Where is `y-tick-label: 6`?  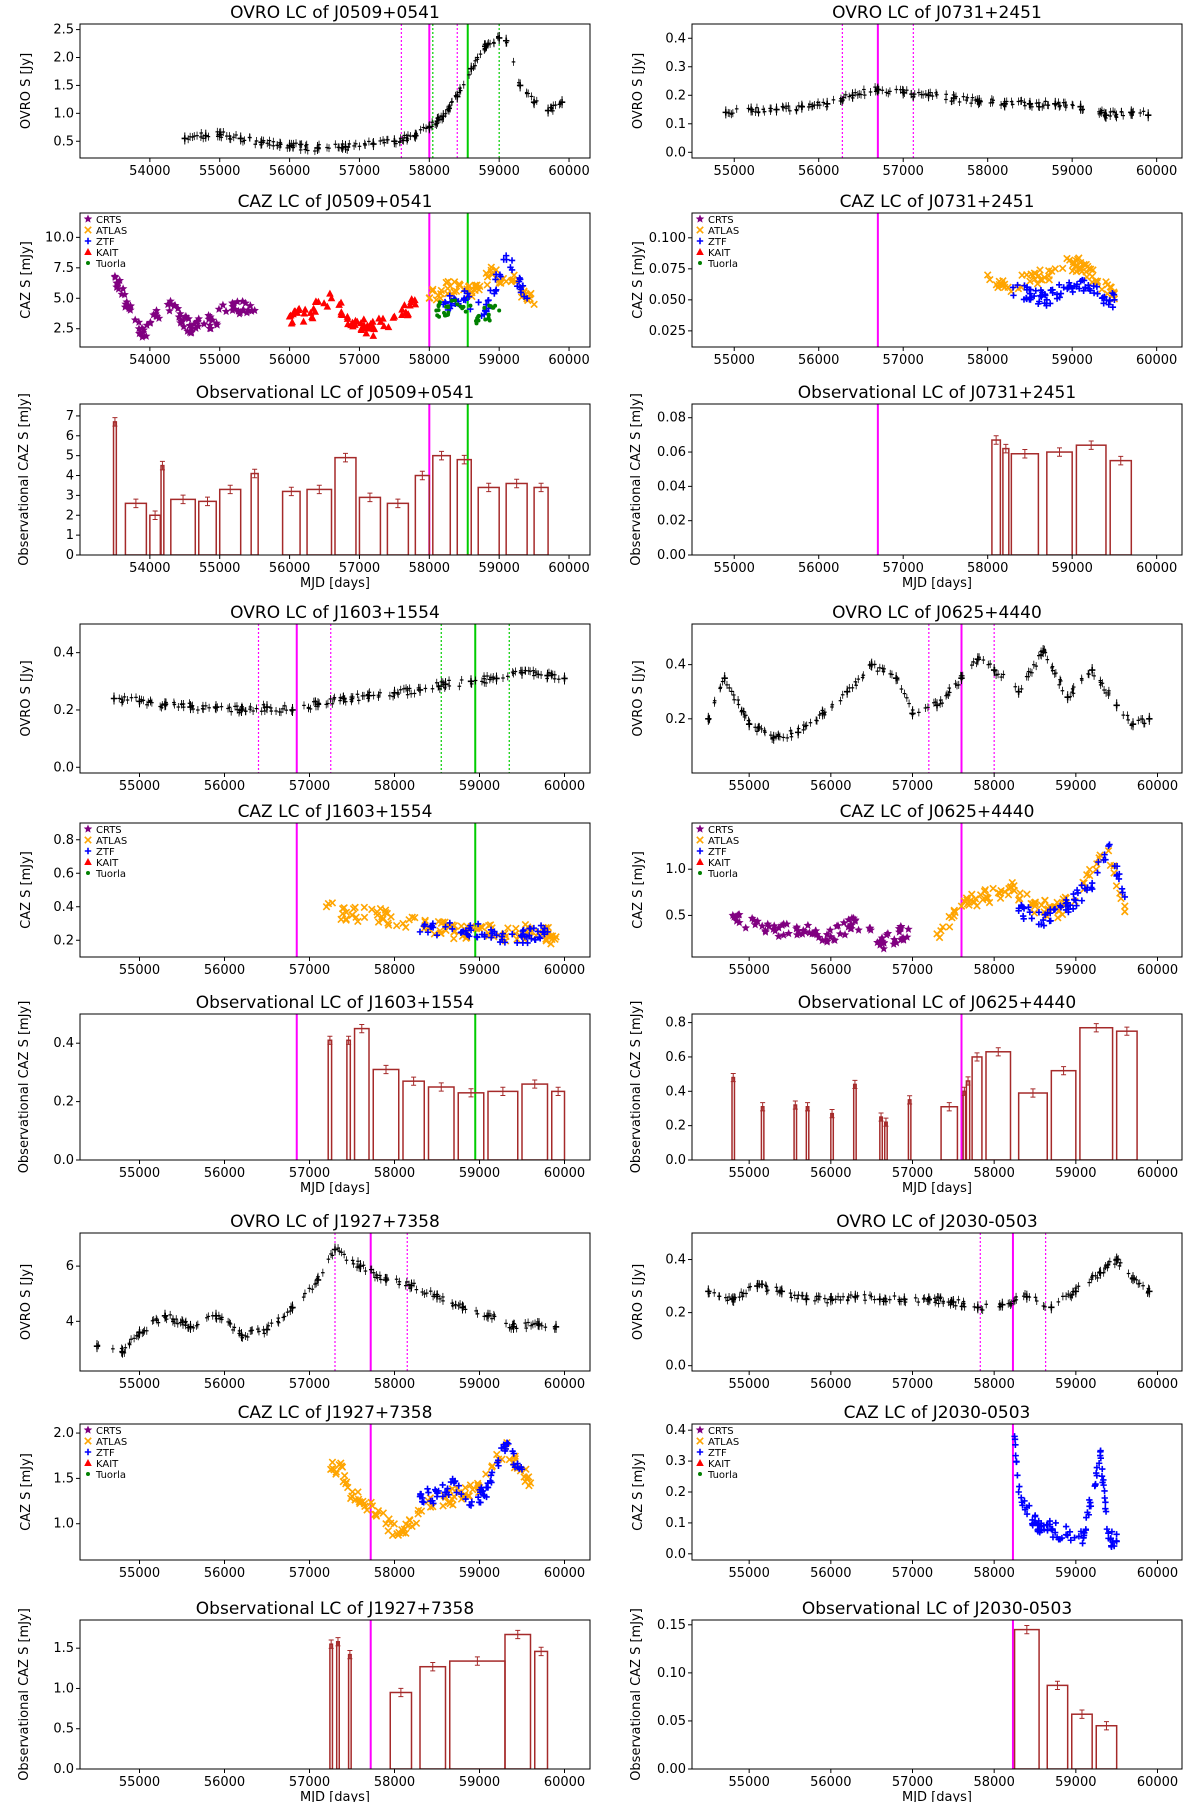 y-tick-label: 6 is located at coordinates (70, 1266).